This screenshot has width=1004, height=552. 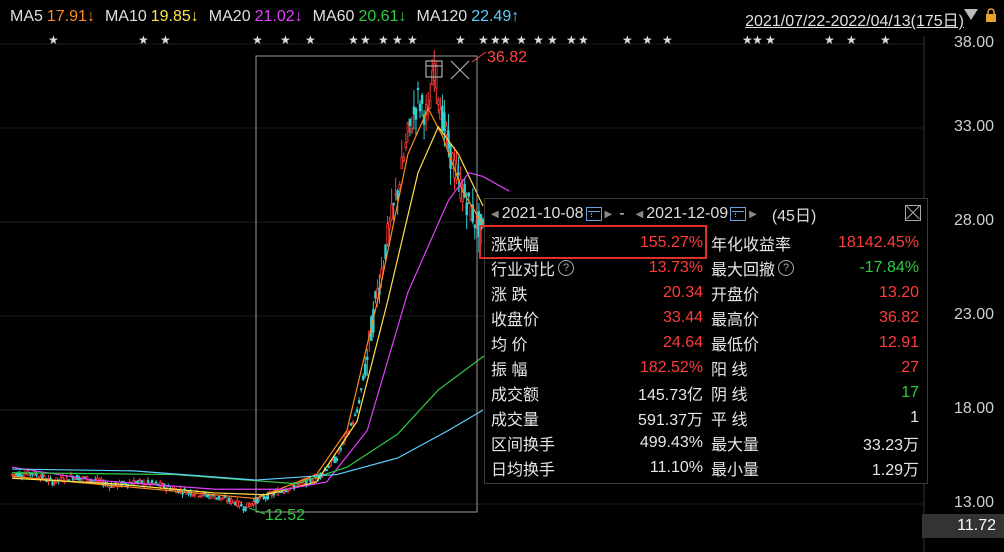 What do you see at coordinates (913, 213) in the screenshot?
I see `close-icon` at bounding box center [913, 213].